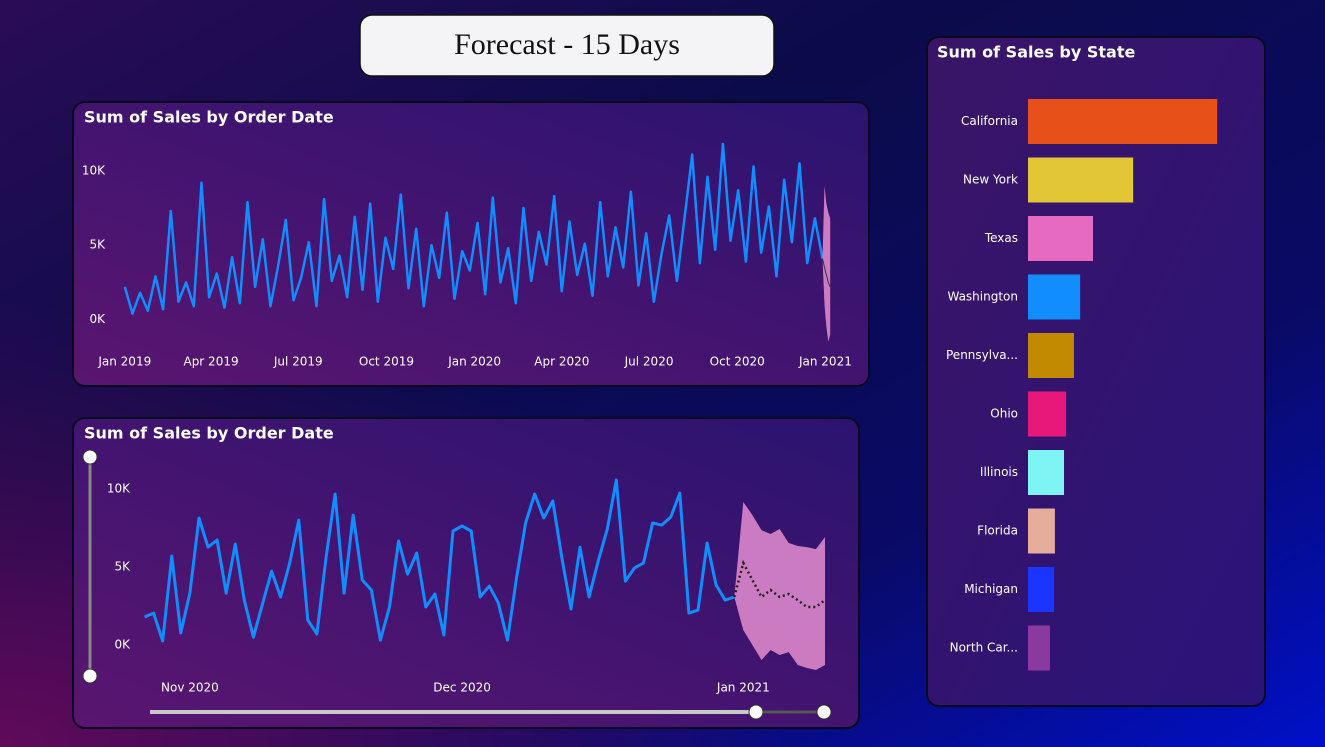 The height and width of the screenshot is (747, 1325). I want to click on horizontal-slider, so click(491, 712).